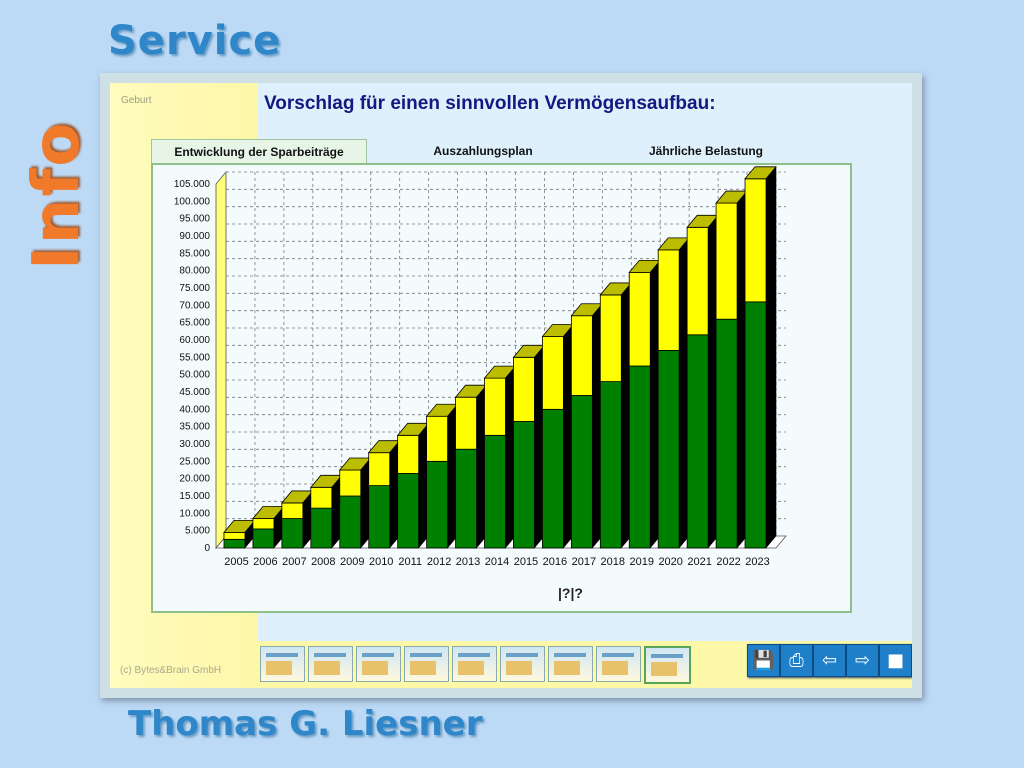 Image resolution: width=1024 pixels, height=768 pixels. I want to click on x-tick-label: 2010, so click(381, 562).